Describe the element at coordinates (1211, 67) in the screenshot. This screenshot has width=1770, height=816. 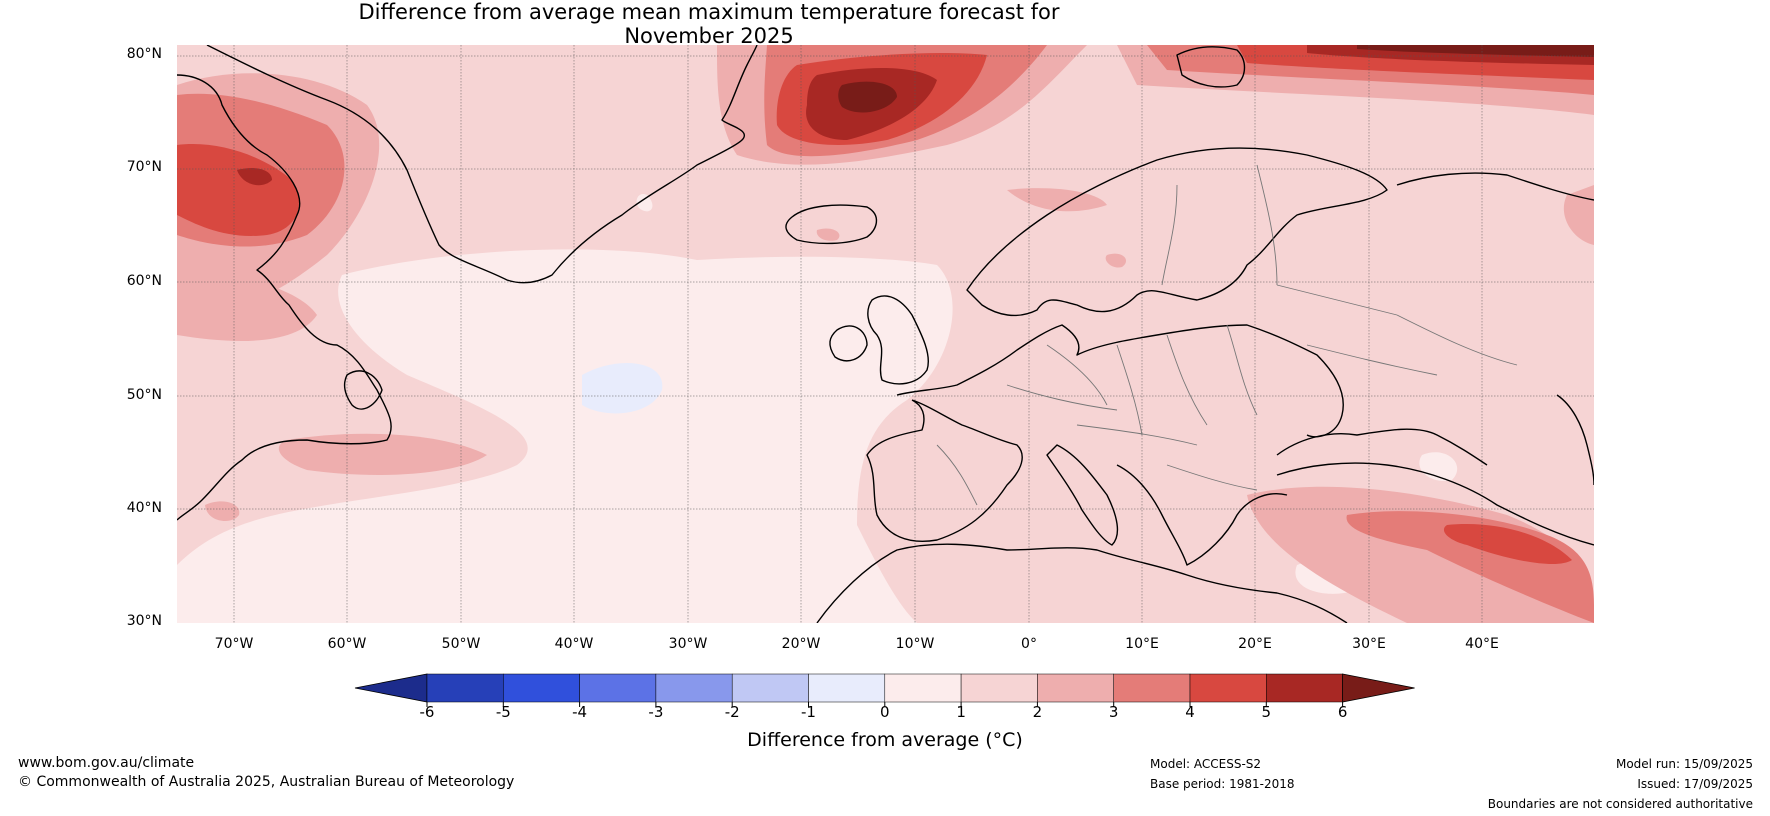
I see `svalbard-coast` at that location.